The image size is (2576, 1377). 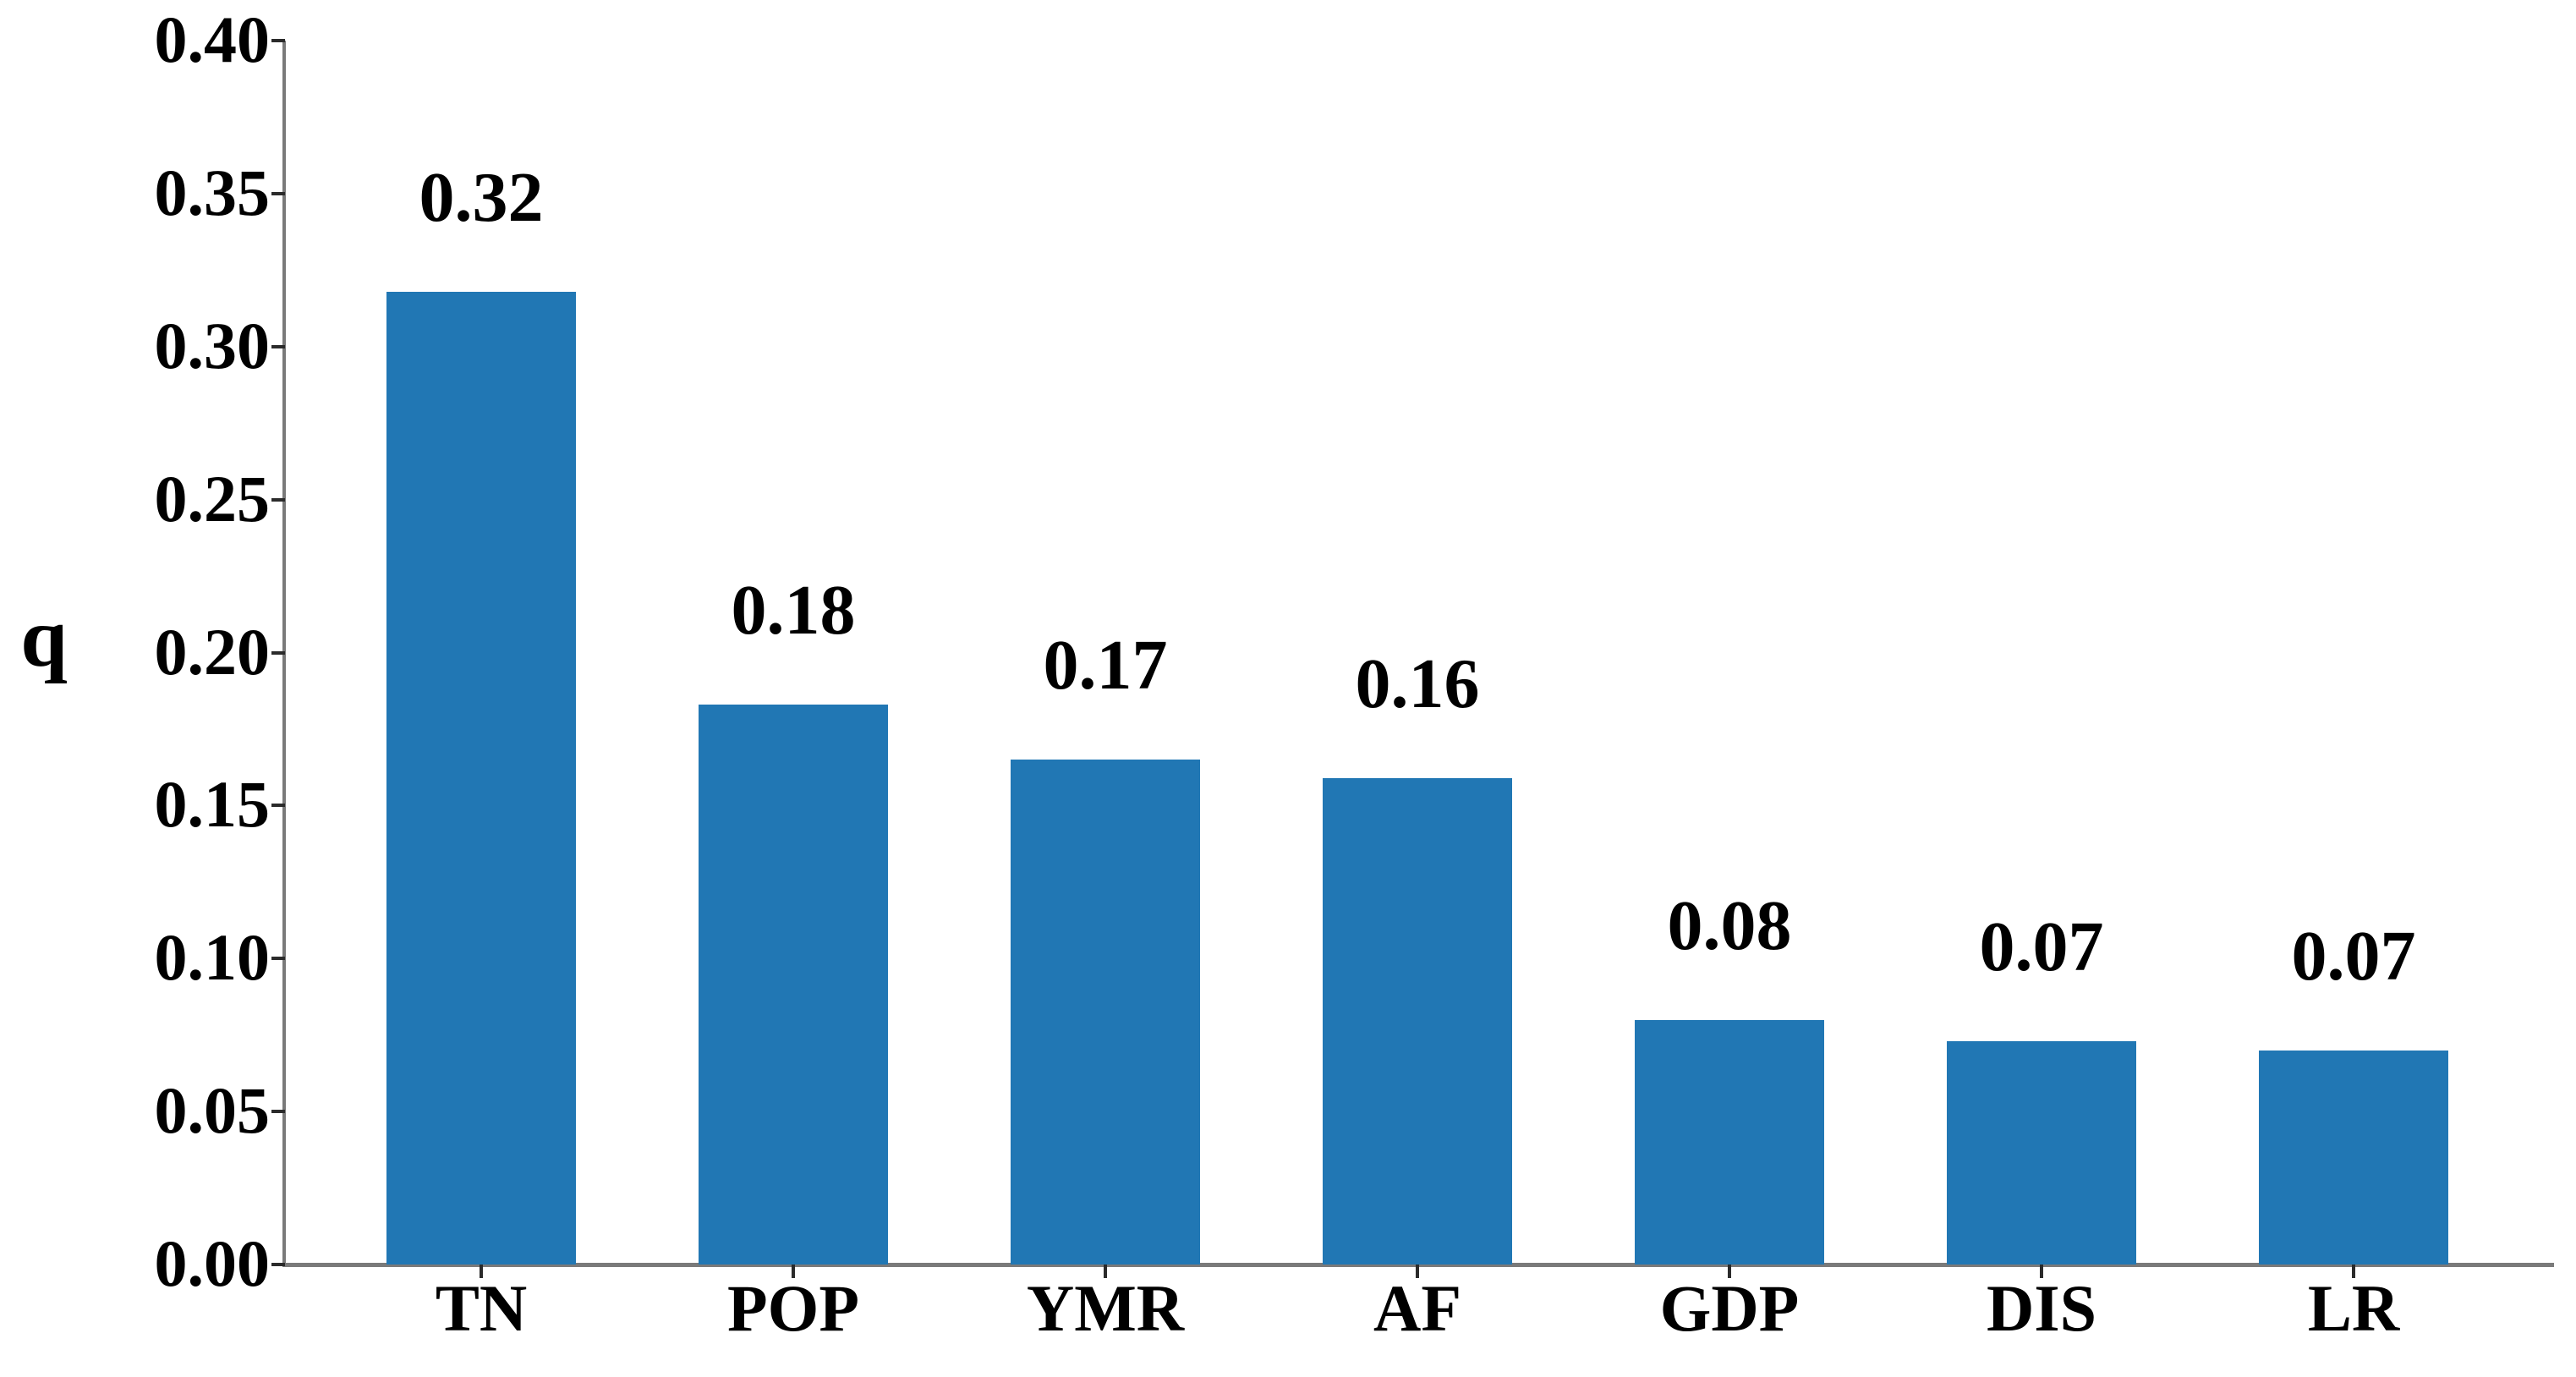 I want to click on y-tick-label: 0.00, so click(x=212, y=1263).